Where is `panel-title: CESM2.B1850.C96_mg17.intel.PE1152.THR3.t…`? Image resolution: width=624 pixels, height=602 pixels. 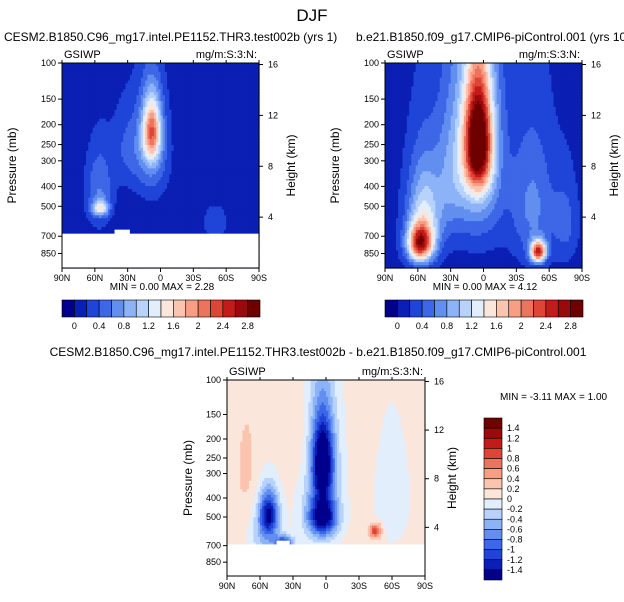
panel-title: CESM2.B1850.C96_mg17.intel.PE1152.THR3.t… is located at coordinates (170, 37).